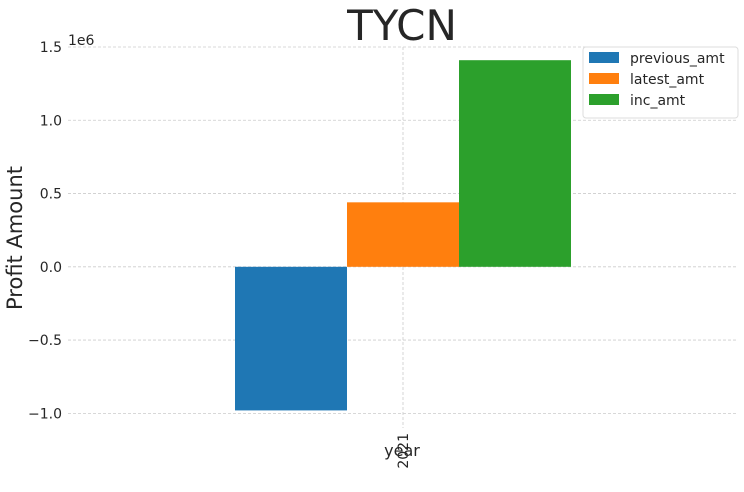 Image resolution: width=744 pixels, height=492 pixels. What do you see at coordinates (401, 25) in the screenshot?
I see `chart-title: TYCN` at bounding box center [401, 25].